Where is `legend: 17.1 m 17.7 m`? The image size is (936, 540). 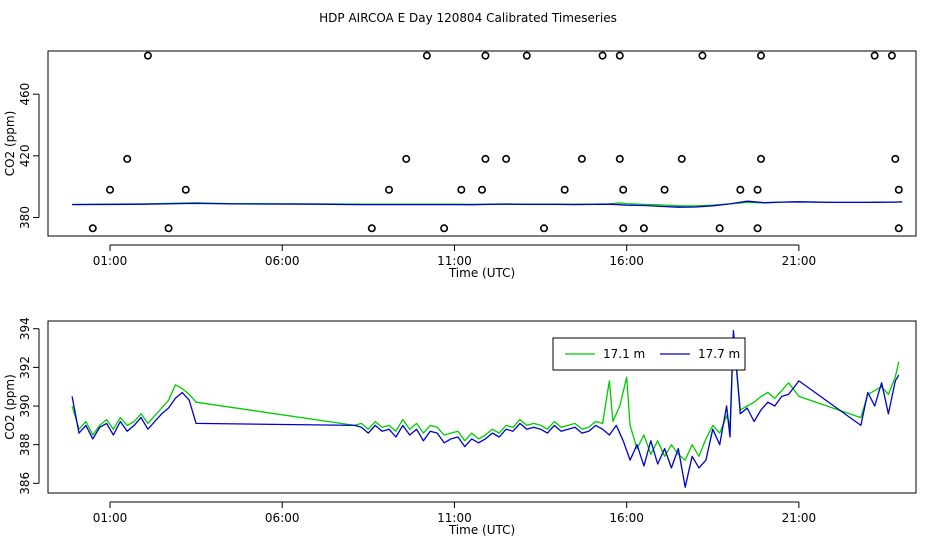 legend: 17.1 m 17.7 m is located at coordinates (649, 354).